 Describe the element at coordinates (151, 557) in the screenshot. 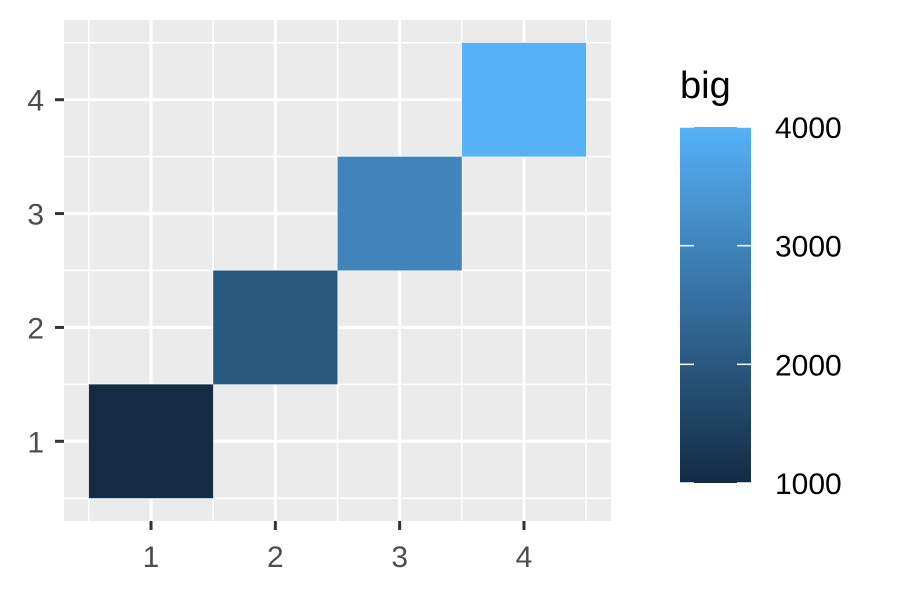

I see `x-tick-label: 1` at that location.